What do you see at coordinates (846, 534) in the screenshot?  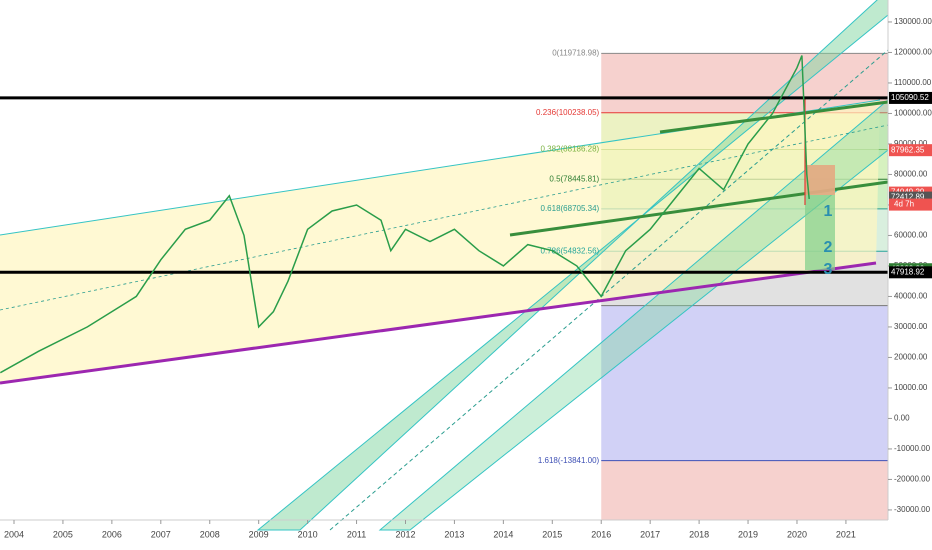 I see `x-tick-label: 2021` at bounding box center [846, 534].